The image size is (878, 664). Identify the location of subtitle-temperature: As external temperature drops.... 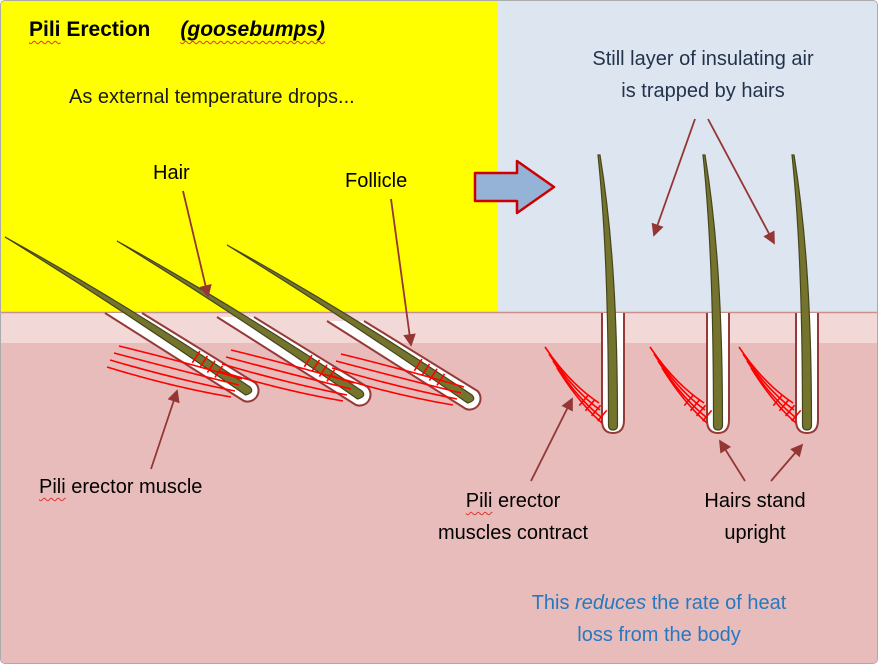
(212, 97).